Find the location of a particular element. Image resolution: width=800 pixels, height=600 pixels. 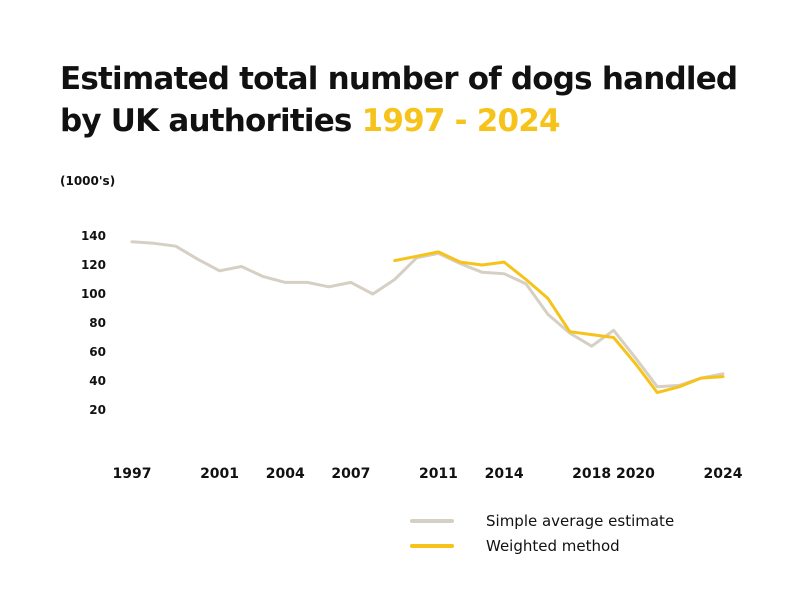

x-tick-label: 2007 is located at coordinates (350, 474).